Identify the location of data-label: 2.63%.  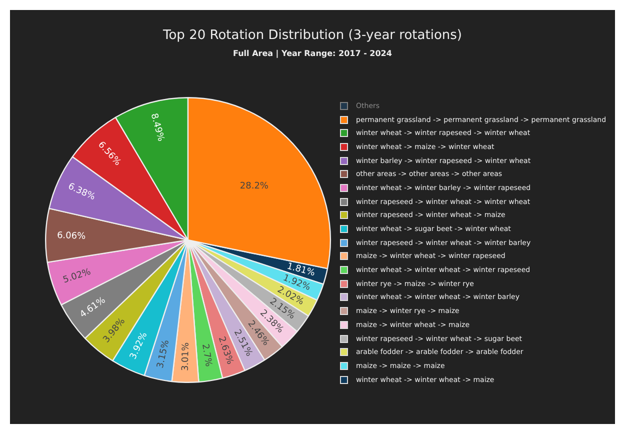
(225, 351).